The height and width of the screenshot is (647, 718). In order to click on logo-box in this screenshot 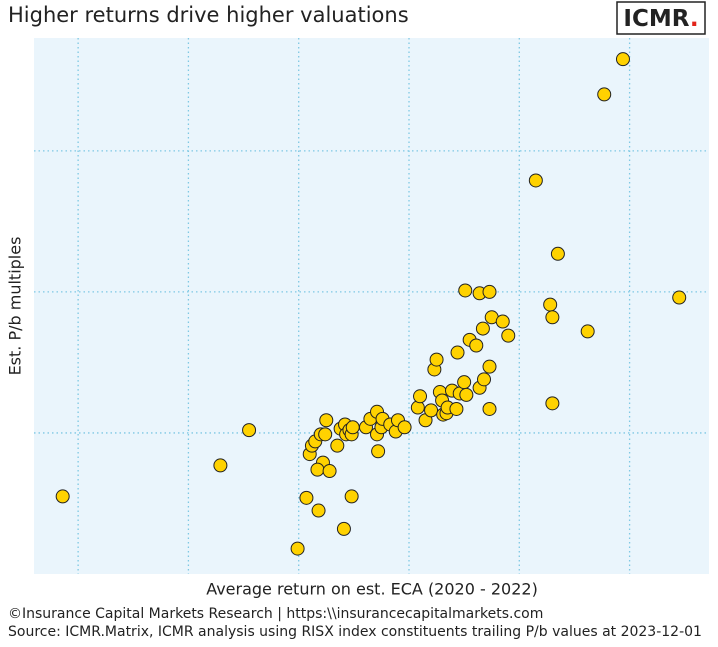, I will do `click(661, 18)`.